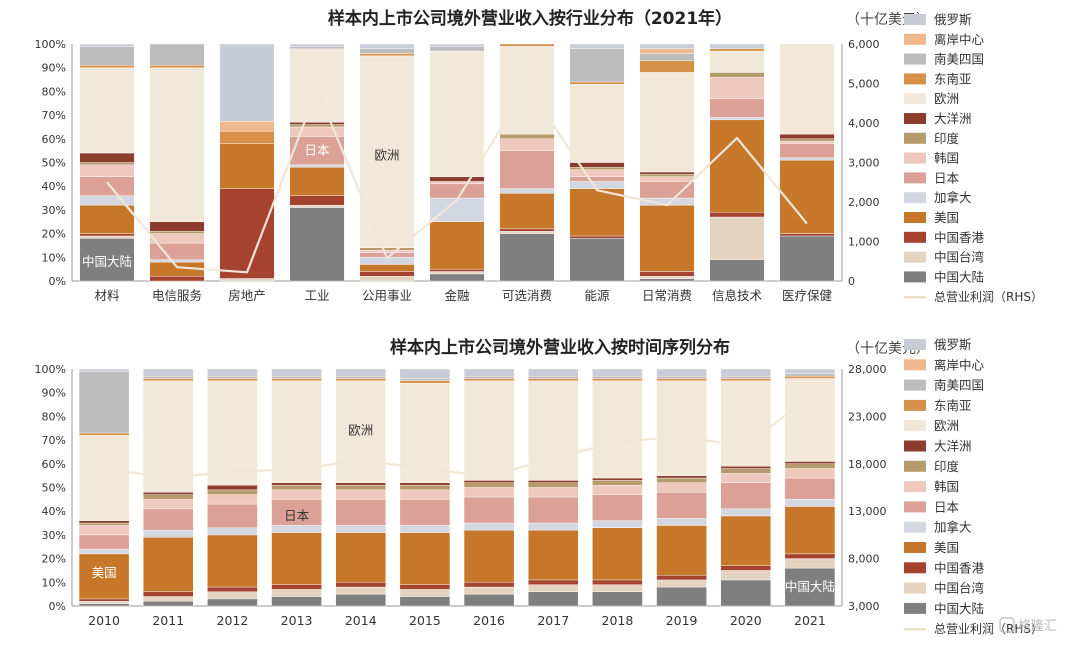 The image size is (1080, 645). What do you see at coordinates (247, 295) in the screenshot?
I see `x-tick-label: 房地产` at bounding box center [247, 295].